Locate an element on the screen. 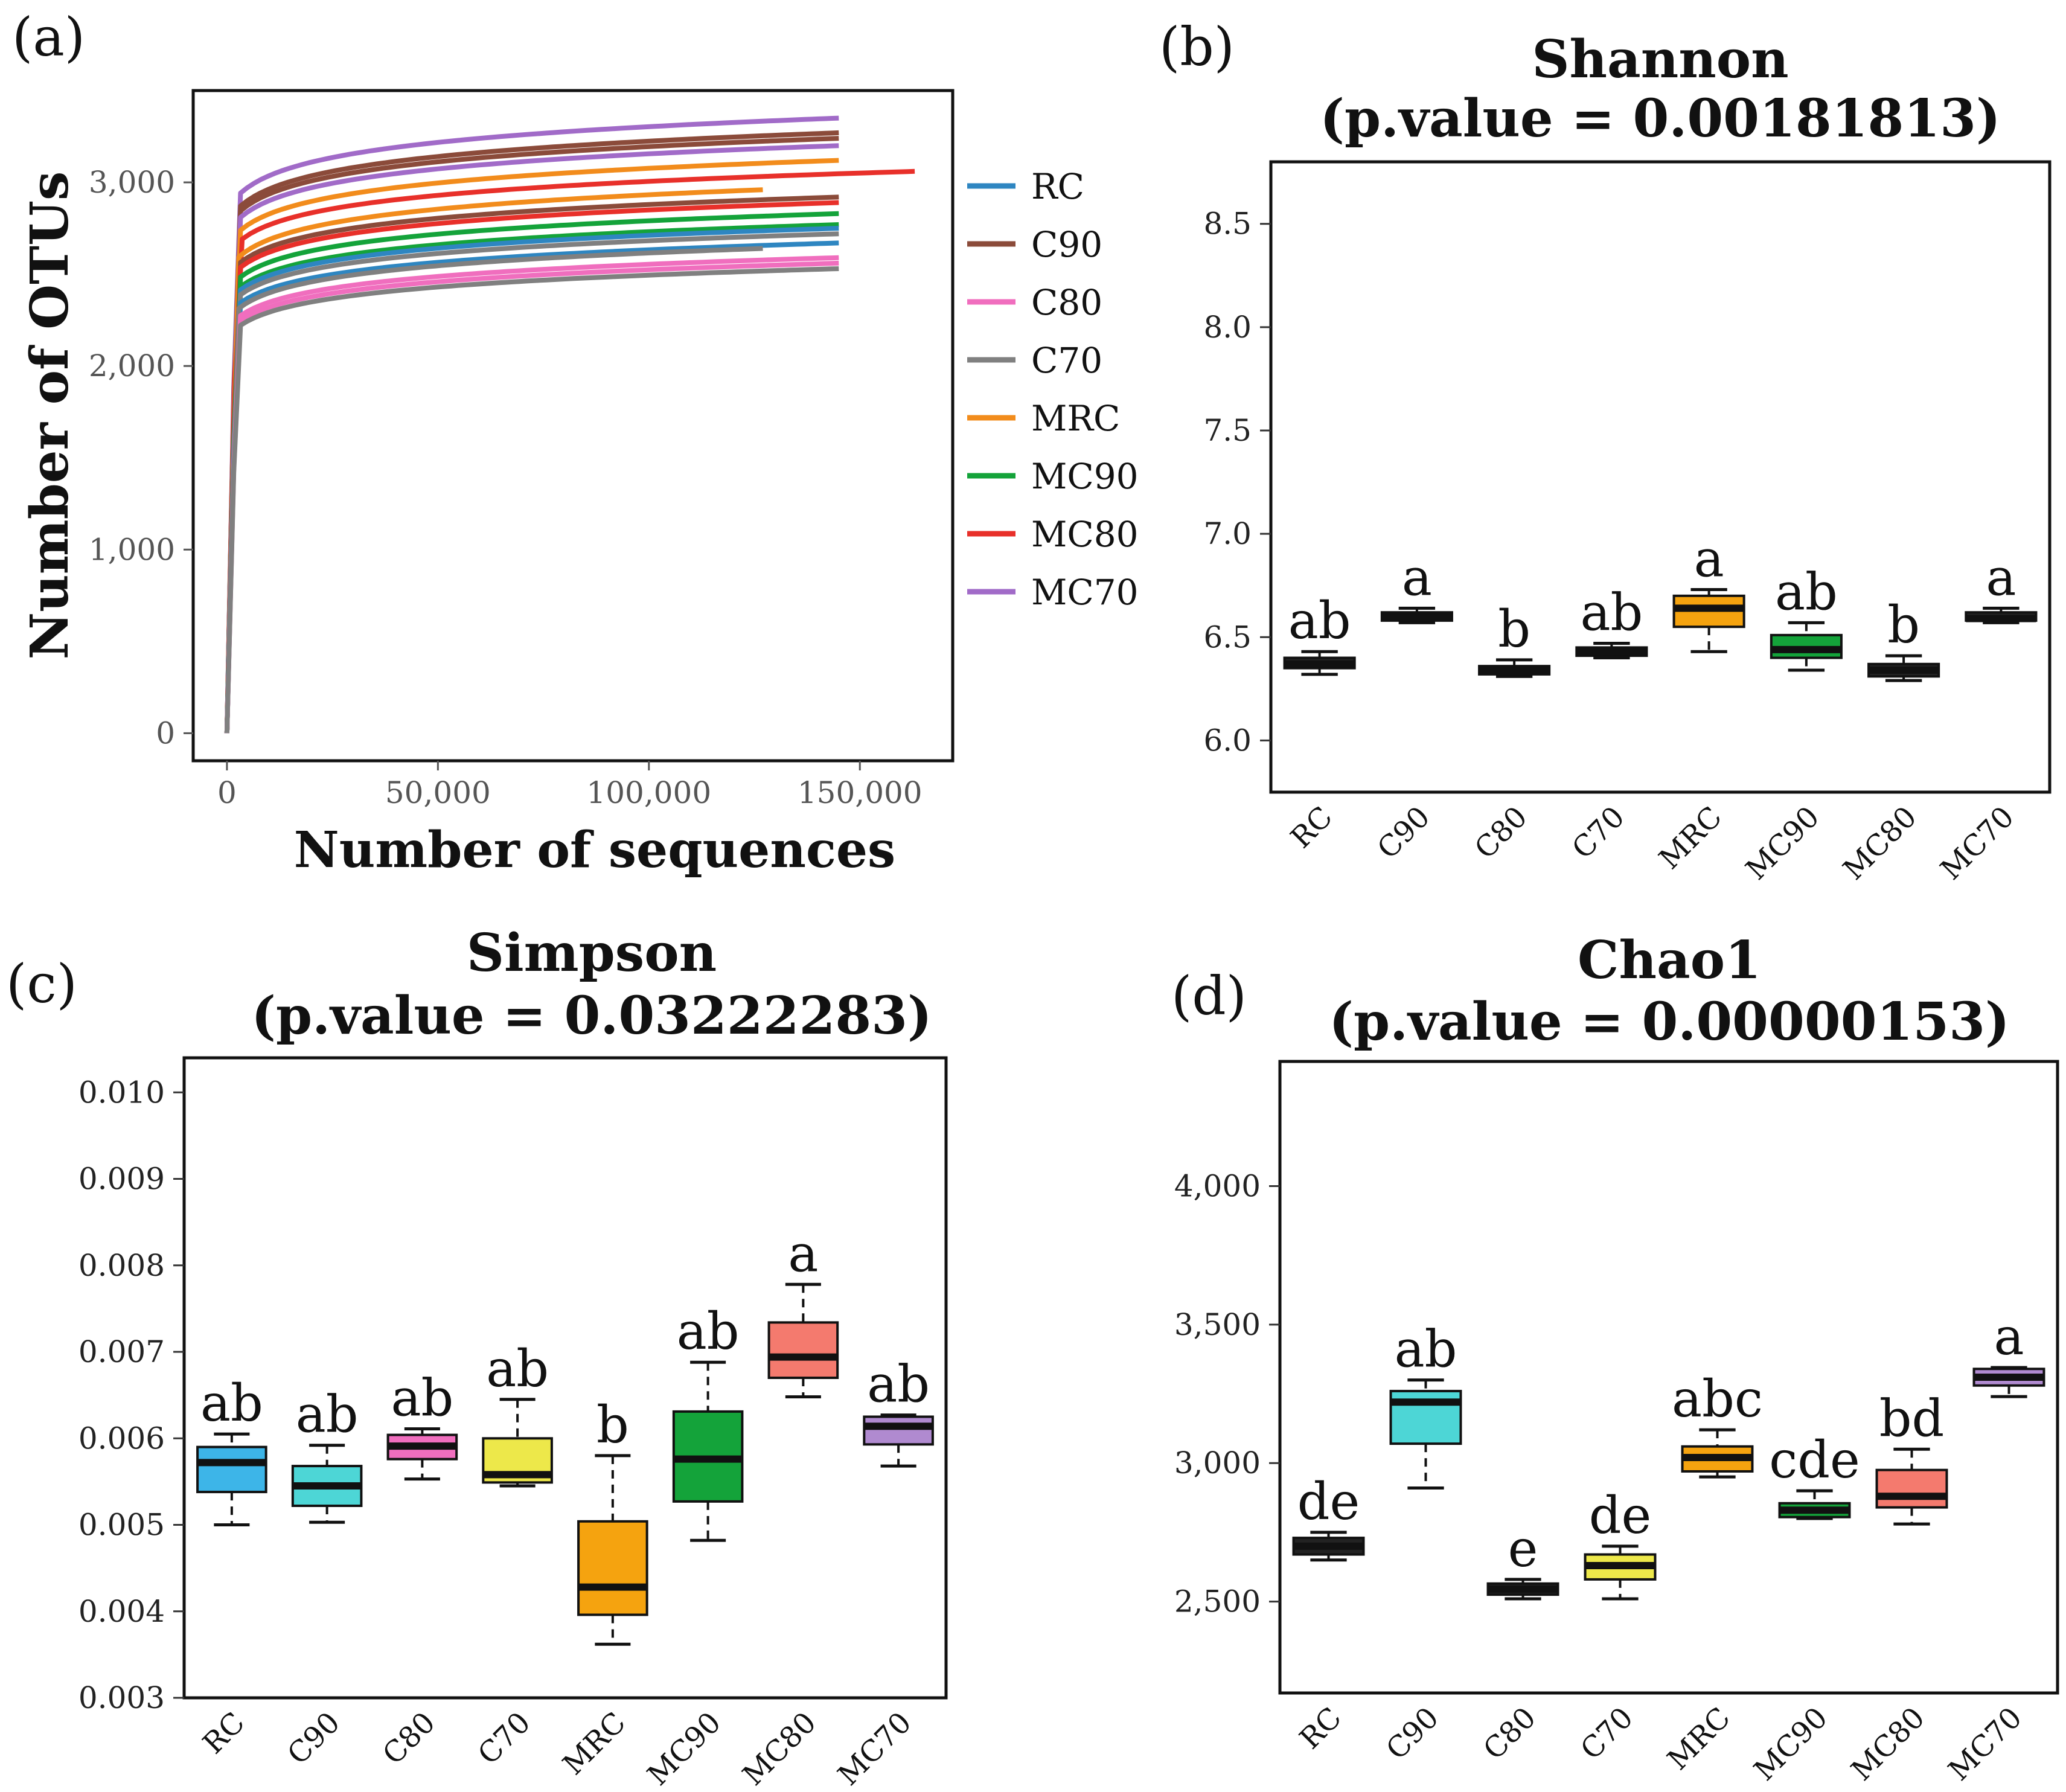 The height and width of the screenshot is (1792, 2066). panel-c-plot-frame is located at coordinates (565, 1378).